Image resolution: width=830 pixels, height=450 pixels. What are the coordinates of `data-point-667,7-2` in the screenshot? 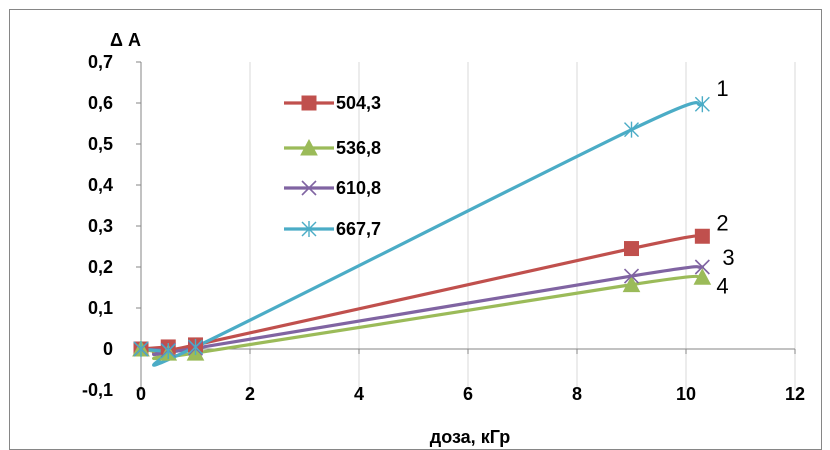 It's located at (195, 346).